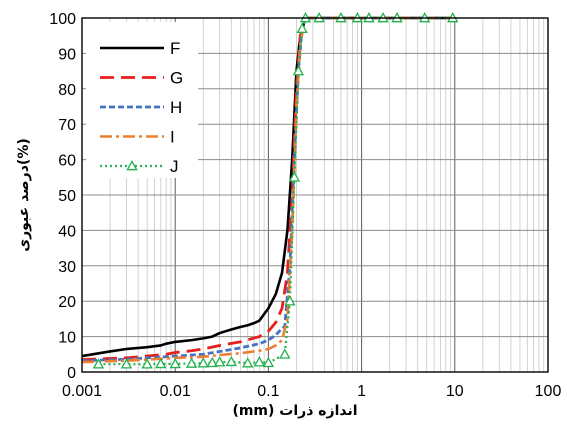 Image resolution: width=567 pixels, height=425 pixels. What do you see at coordinates (67, 54) in the screenshot?
I see `y-tick-label: 90` at bounding box center [67, 54].